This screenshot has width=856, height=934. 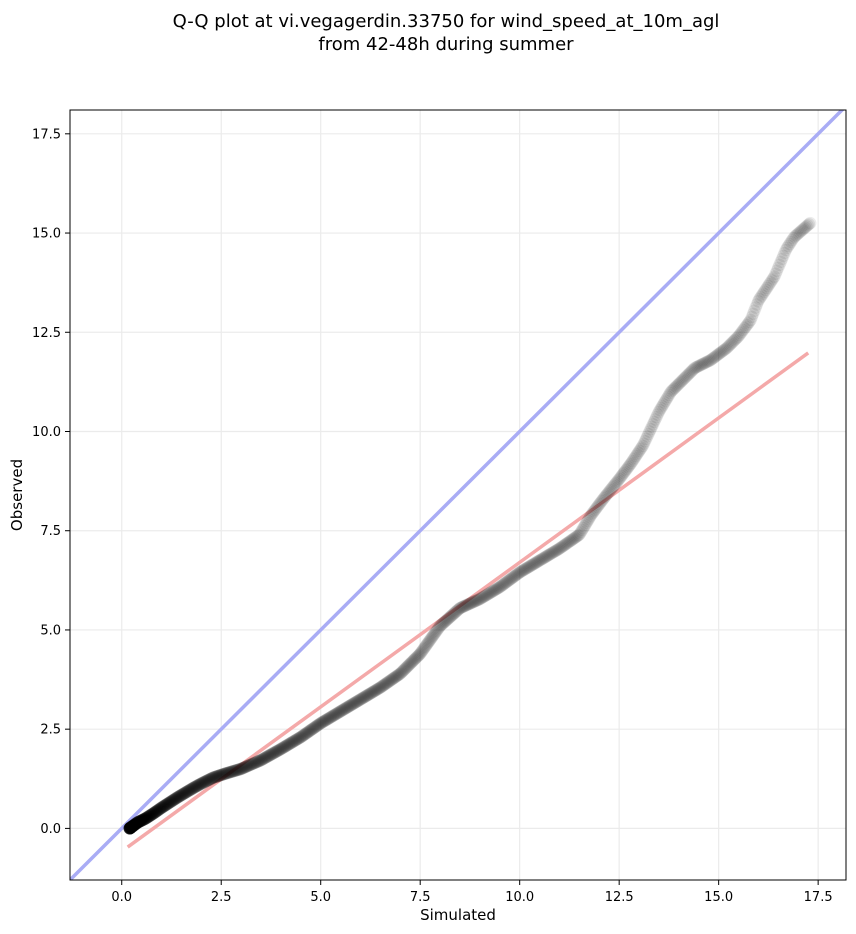 I want to click on x-tick-label: 10.0, so click(x=519, y=897).